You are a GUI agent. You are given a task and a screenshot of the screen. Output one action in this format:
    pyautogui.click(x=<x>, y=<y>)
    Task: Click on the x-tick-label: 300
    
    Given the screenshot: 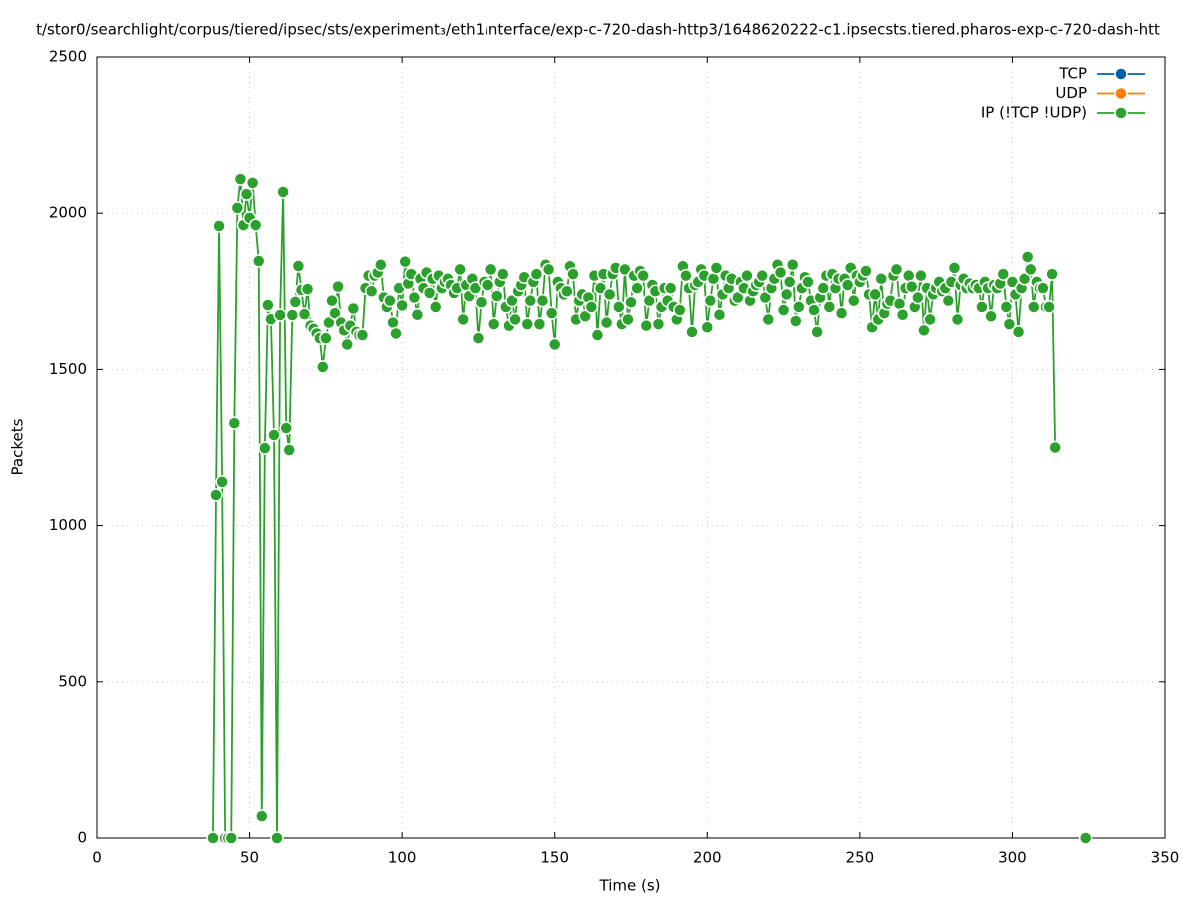 What is the action you would take?
    pyautogui.click(x=1012, y=858)
    